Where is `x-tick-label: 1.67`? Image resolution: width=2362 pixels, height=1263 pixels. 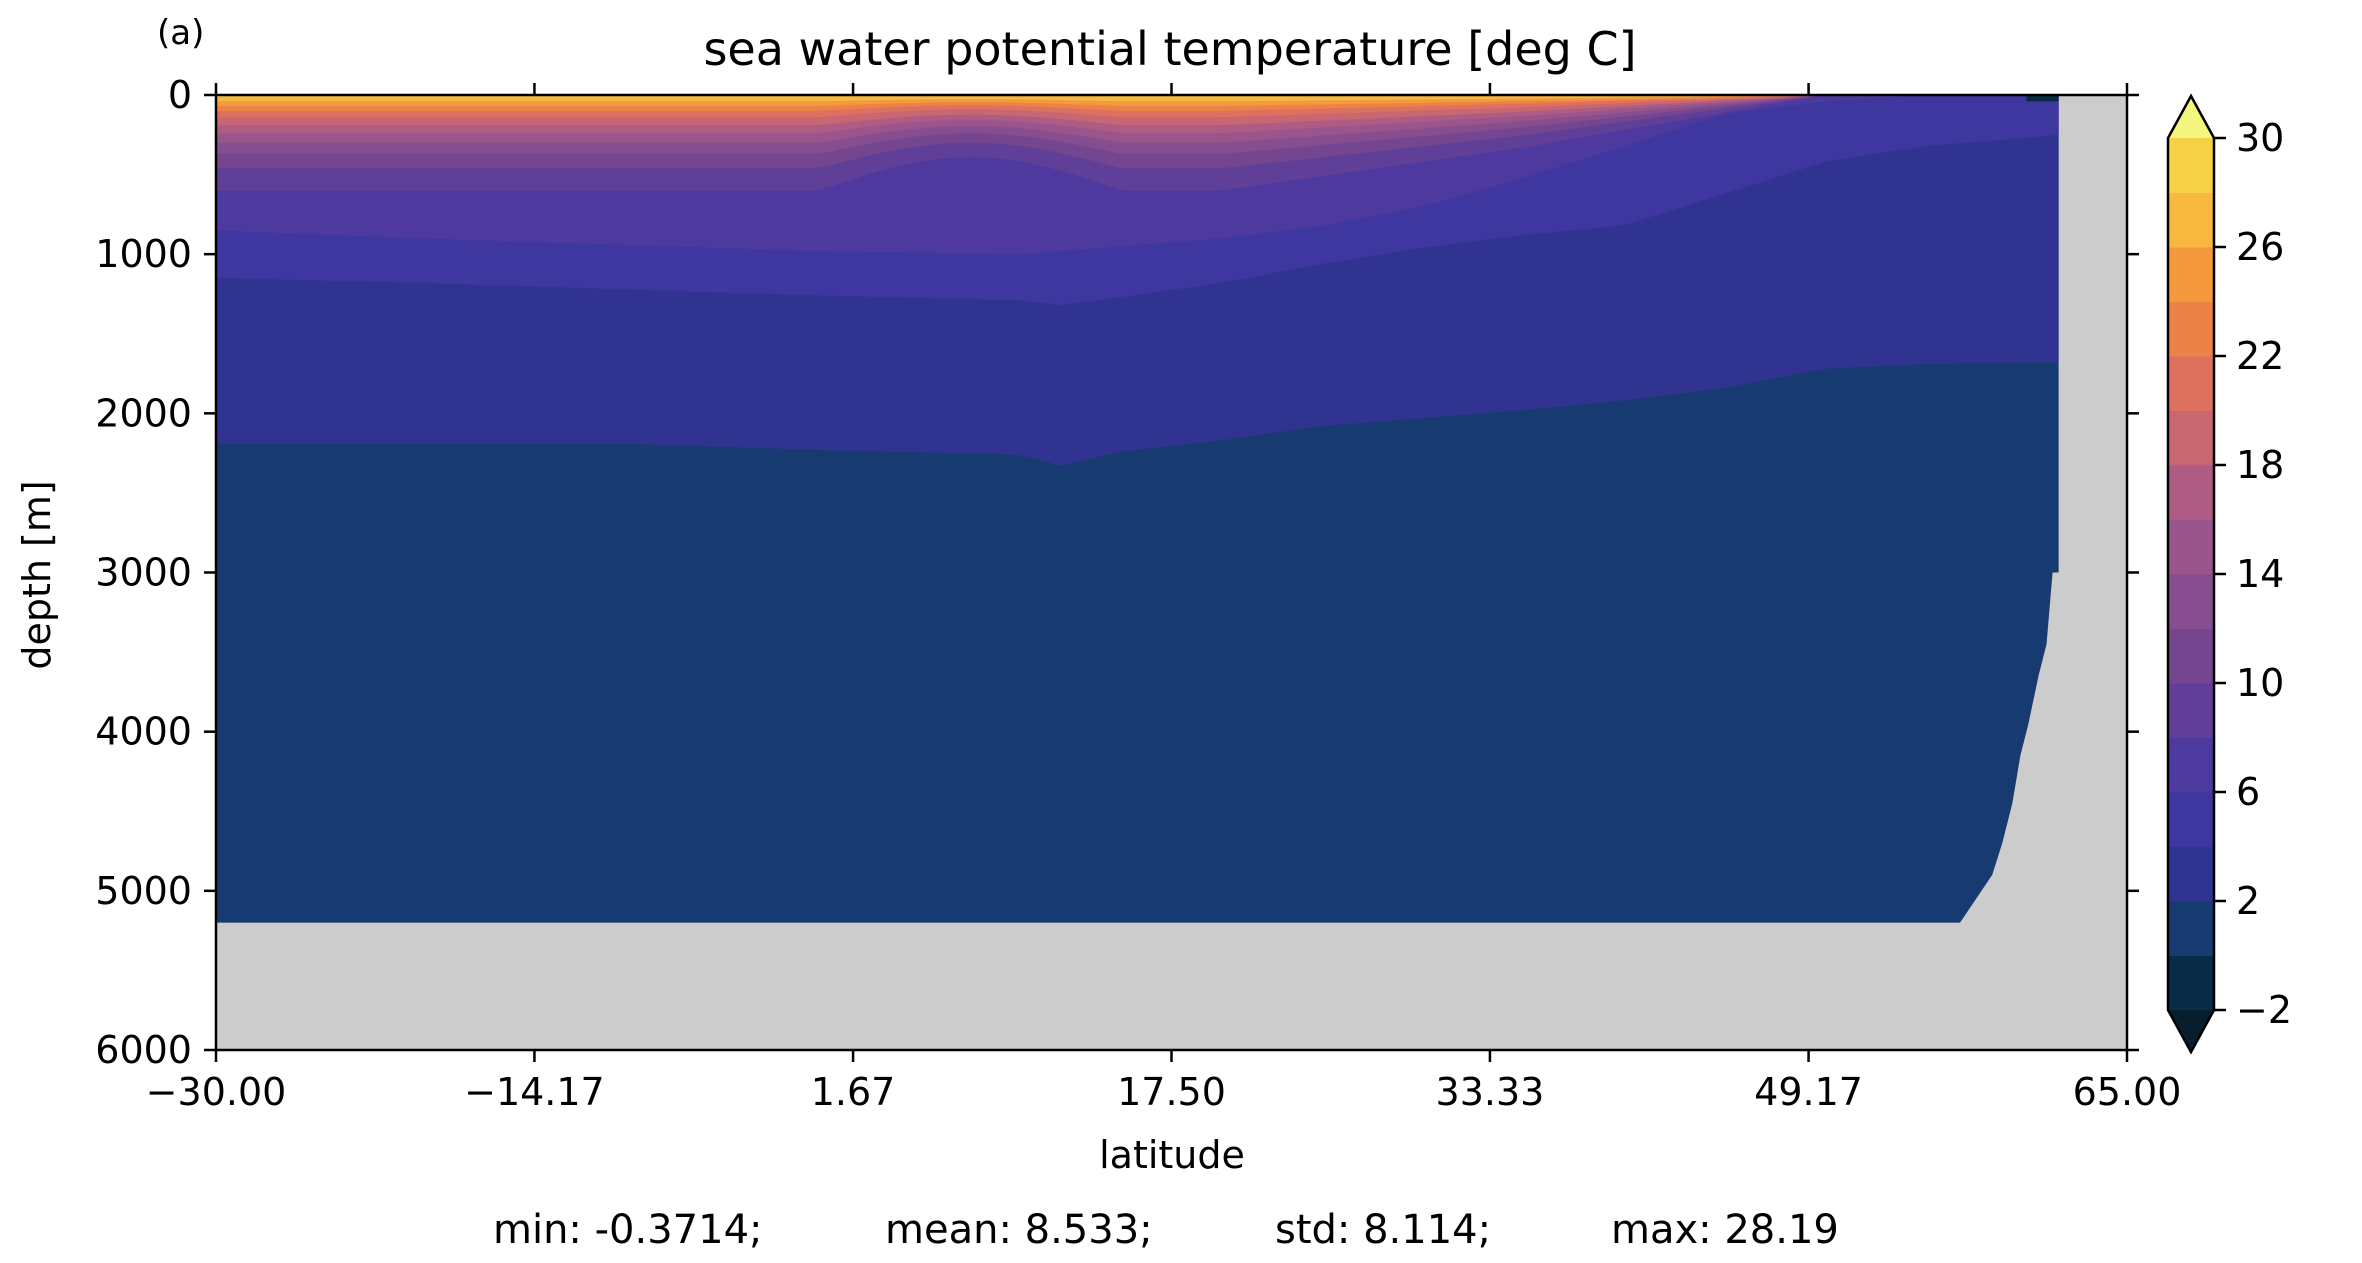 x-tick-label: 1.67 is located at coordinates (853, 1092).